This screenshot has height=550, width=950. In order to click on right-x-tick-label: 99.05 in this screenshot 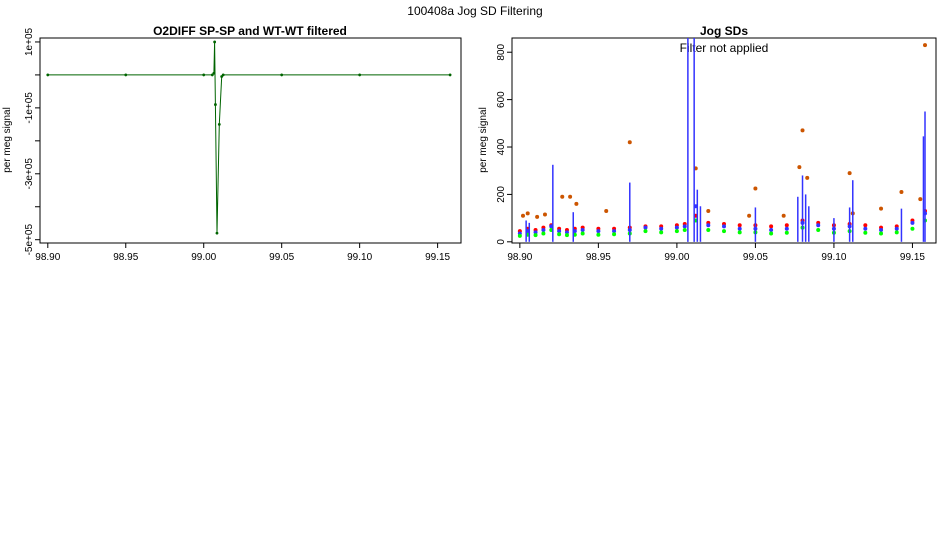, I will do `click(755, 257)`.